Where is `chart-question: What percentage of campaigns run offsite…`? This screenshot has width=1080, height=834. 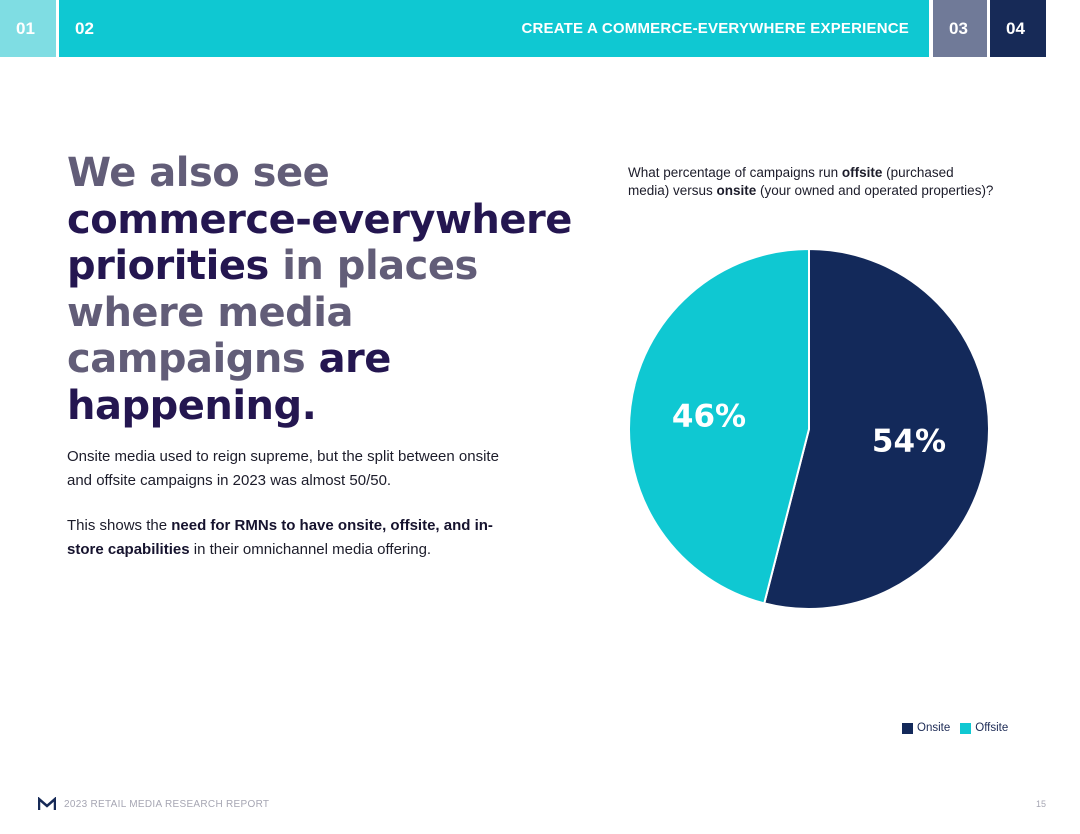
chart-question: What percentage of campaigns run offsite… is located at coordinates (813, 182).